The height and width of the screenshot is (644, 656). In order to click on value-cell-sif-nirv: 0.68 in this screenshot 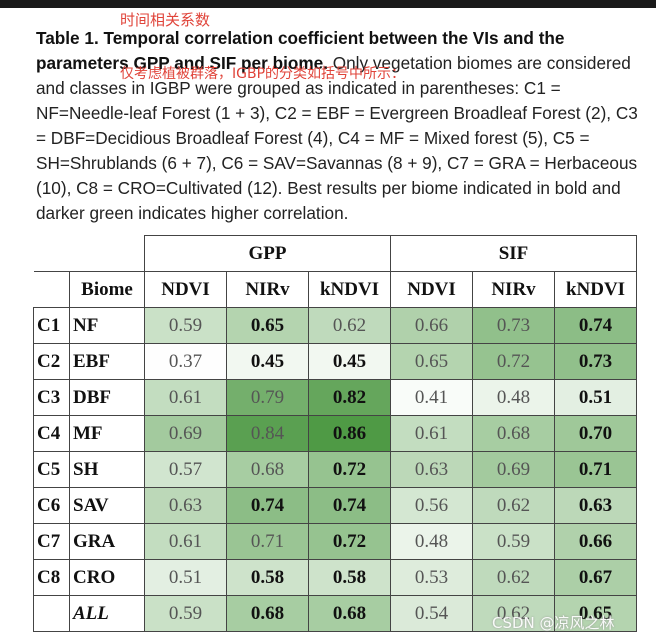, I will do `click(513, 433)`.